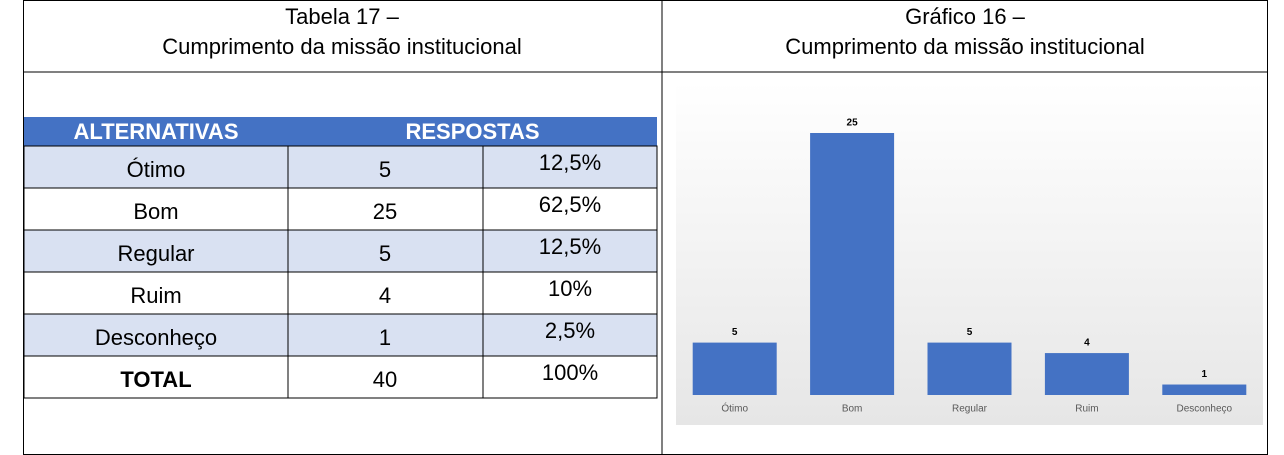  I want to click on table-cell: 100%, so click(570, 372).